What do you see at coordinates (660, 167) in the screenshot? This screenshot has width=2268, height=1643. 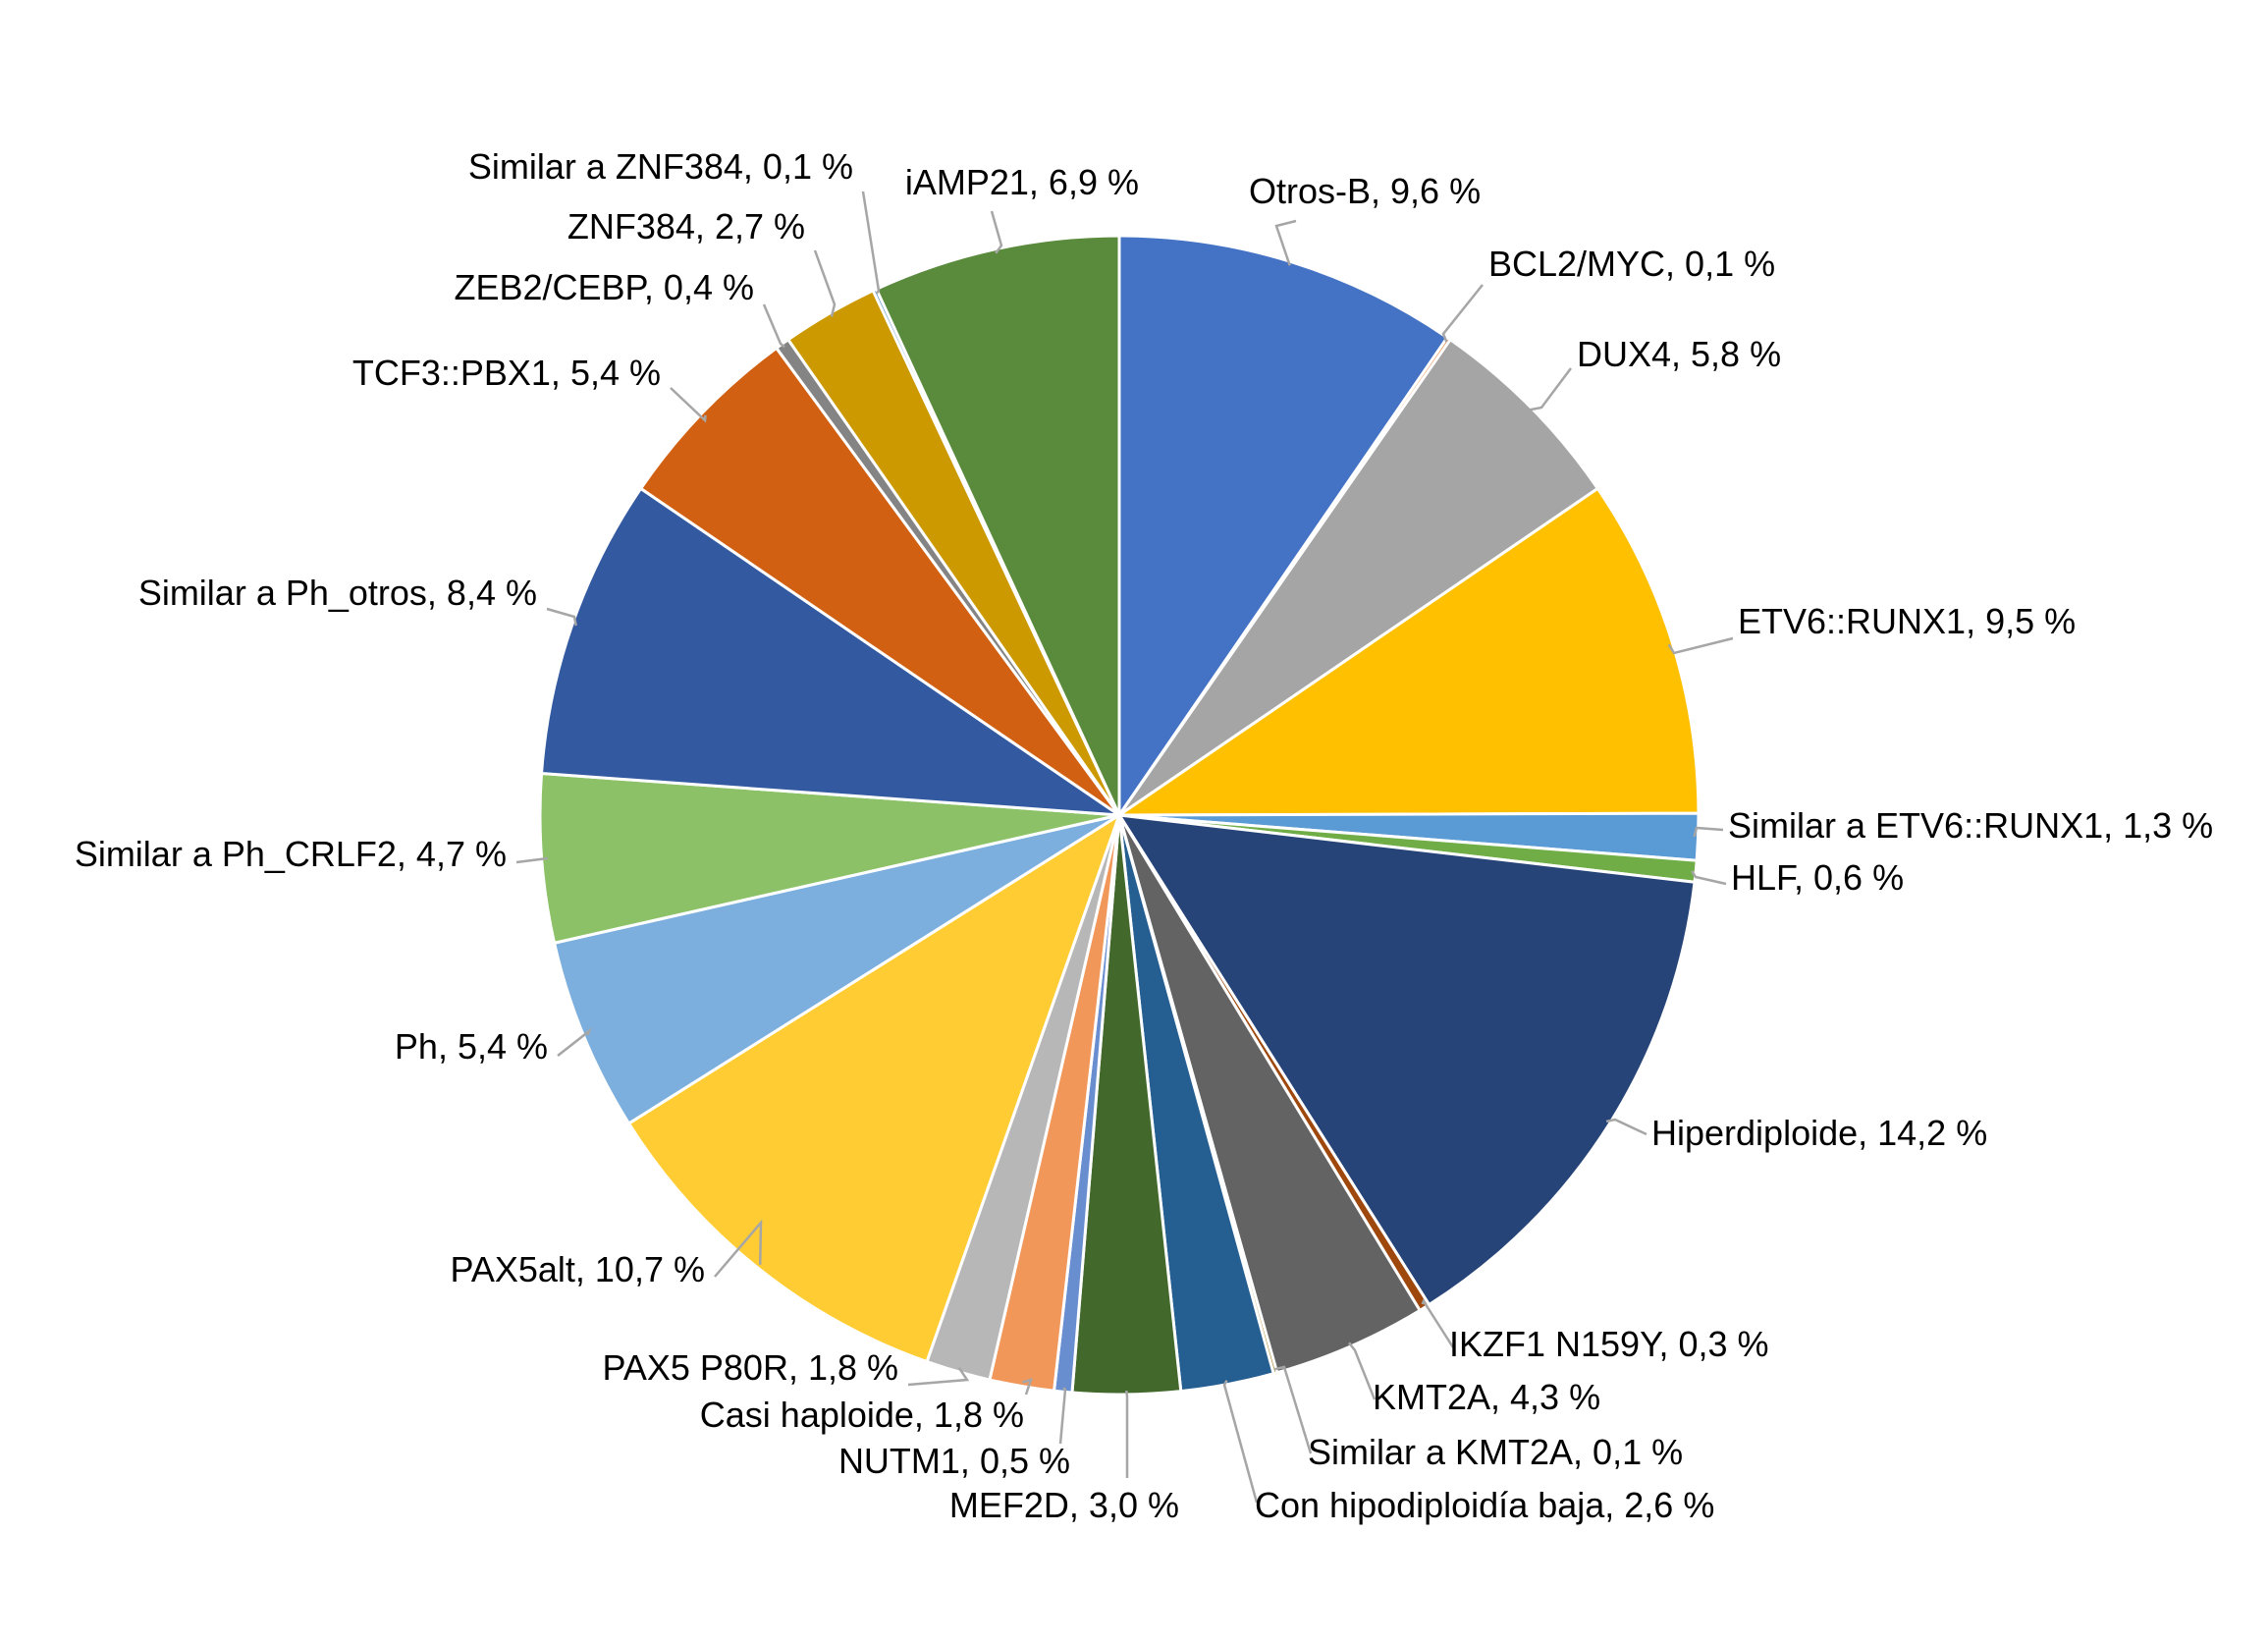 I see `data-label: Similar a ZNF384, 0,1 %` at bounding box center [660, 167].